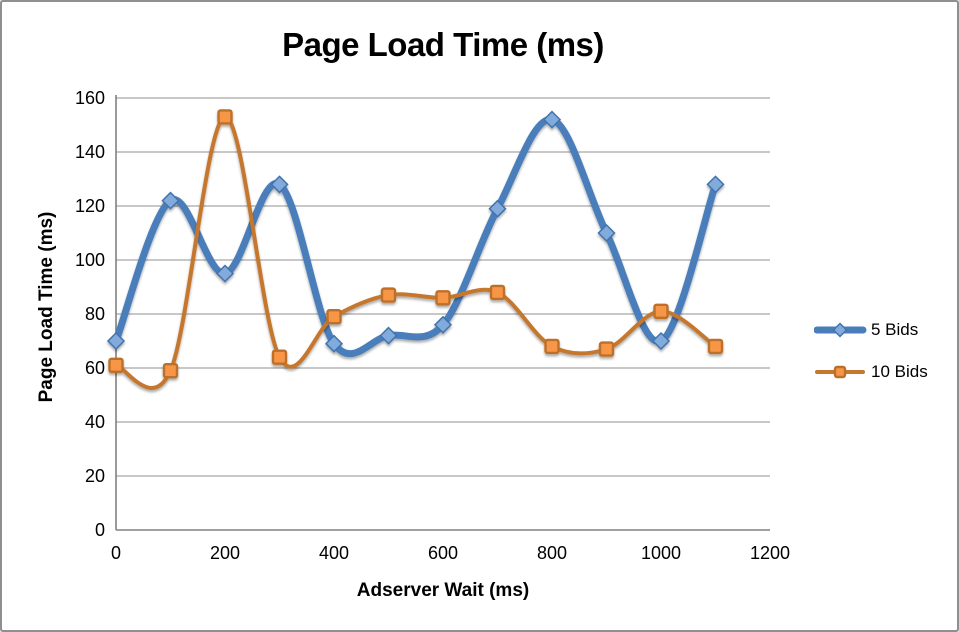  I want to click on y-tick-label: 20, so click(95, 476).